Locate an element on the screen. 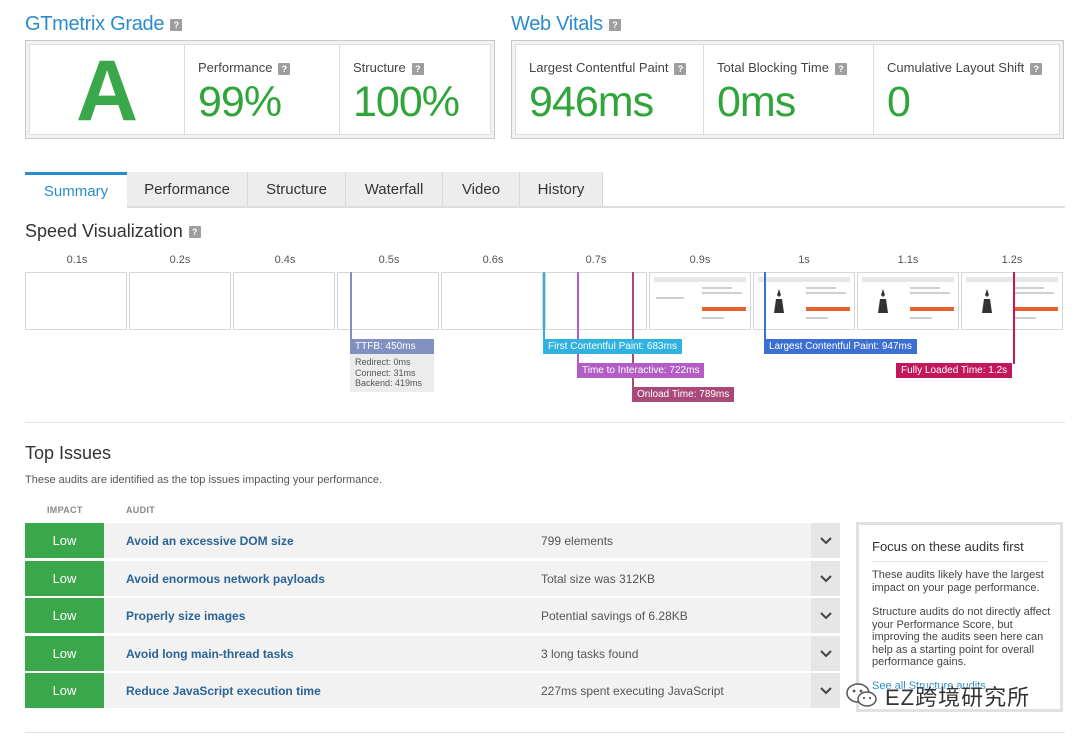  web-vitals-title: Web Vitals? is located at coordinates (566, 24).